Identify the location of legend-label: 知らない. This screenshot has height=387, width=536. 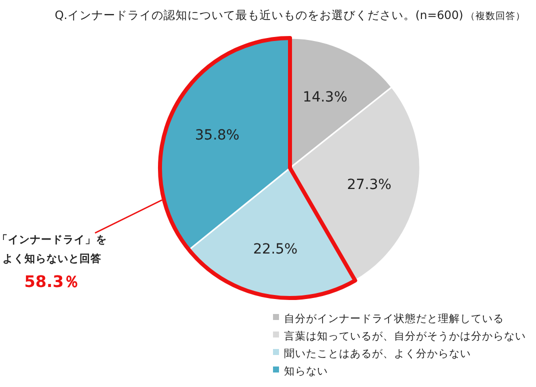
(306, 372).